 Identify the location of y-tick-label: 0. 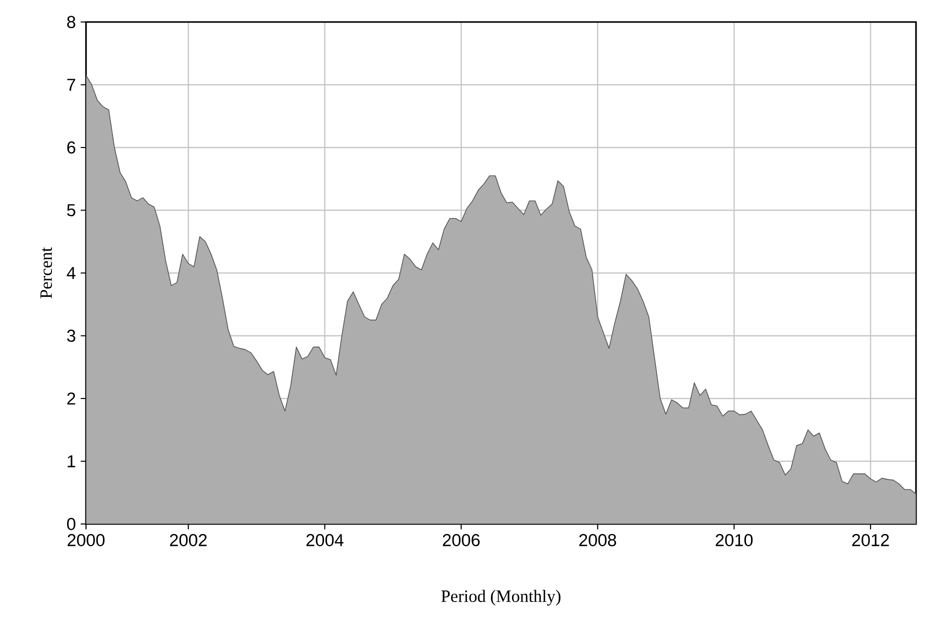
(71, 524).